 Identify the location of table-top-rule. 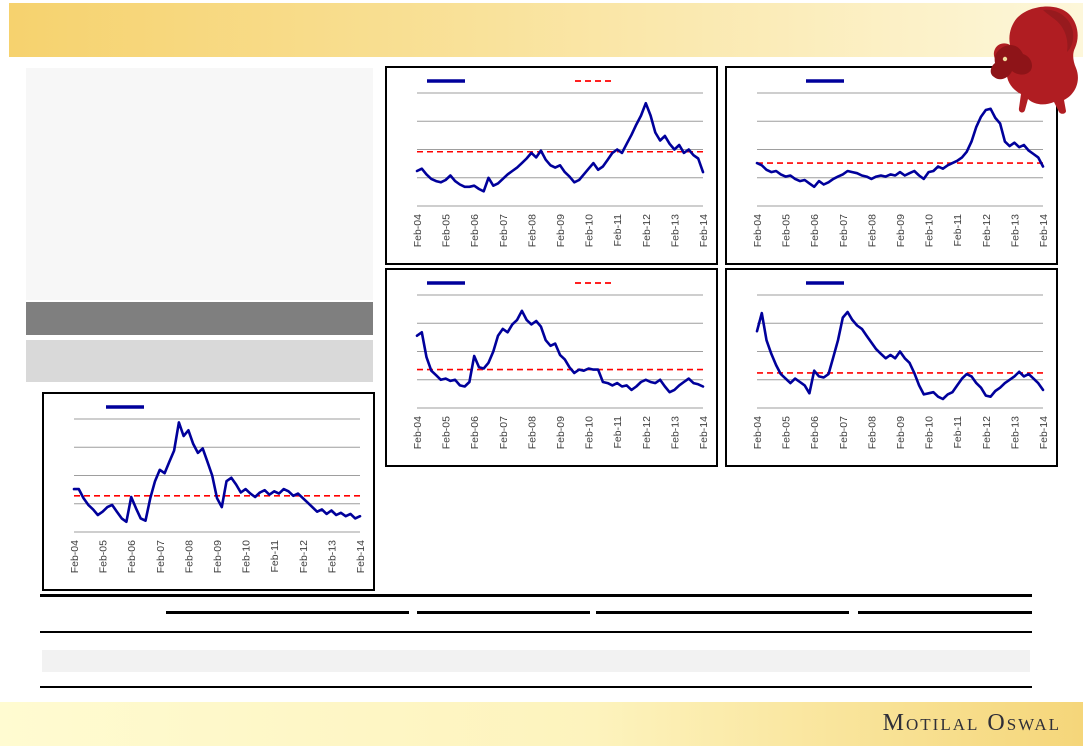
(536, 595).